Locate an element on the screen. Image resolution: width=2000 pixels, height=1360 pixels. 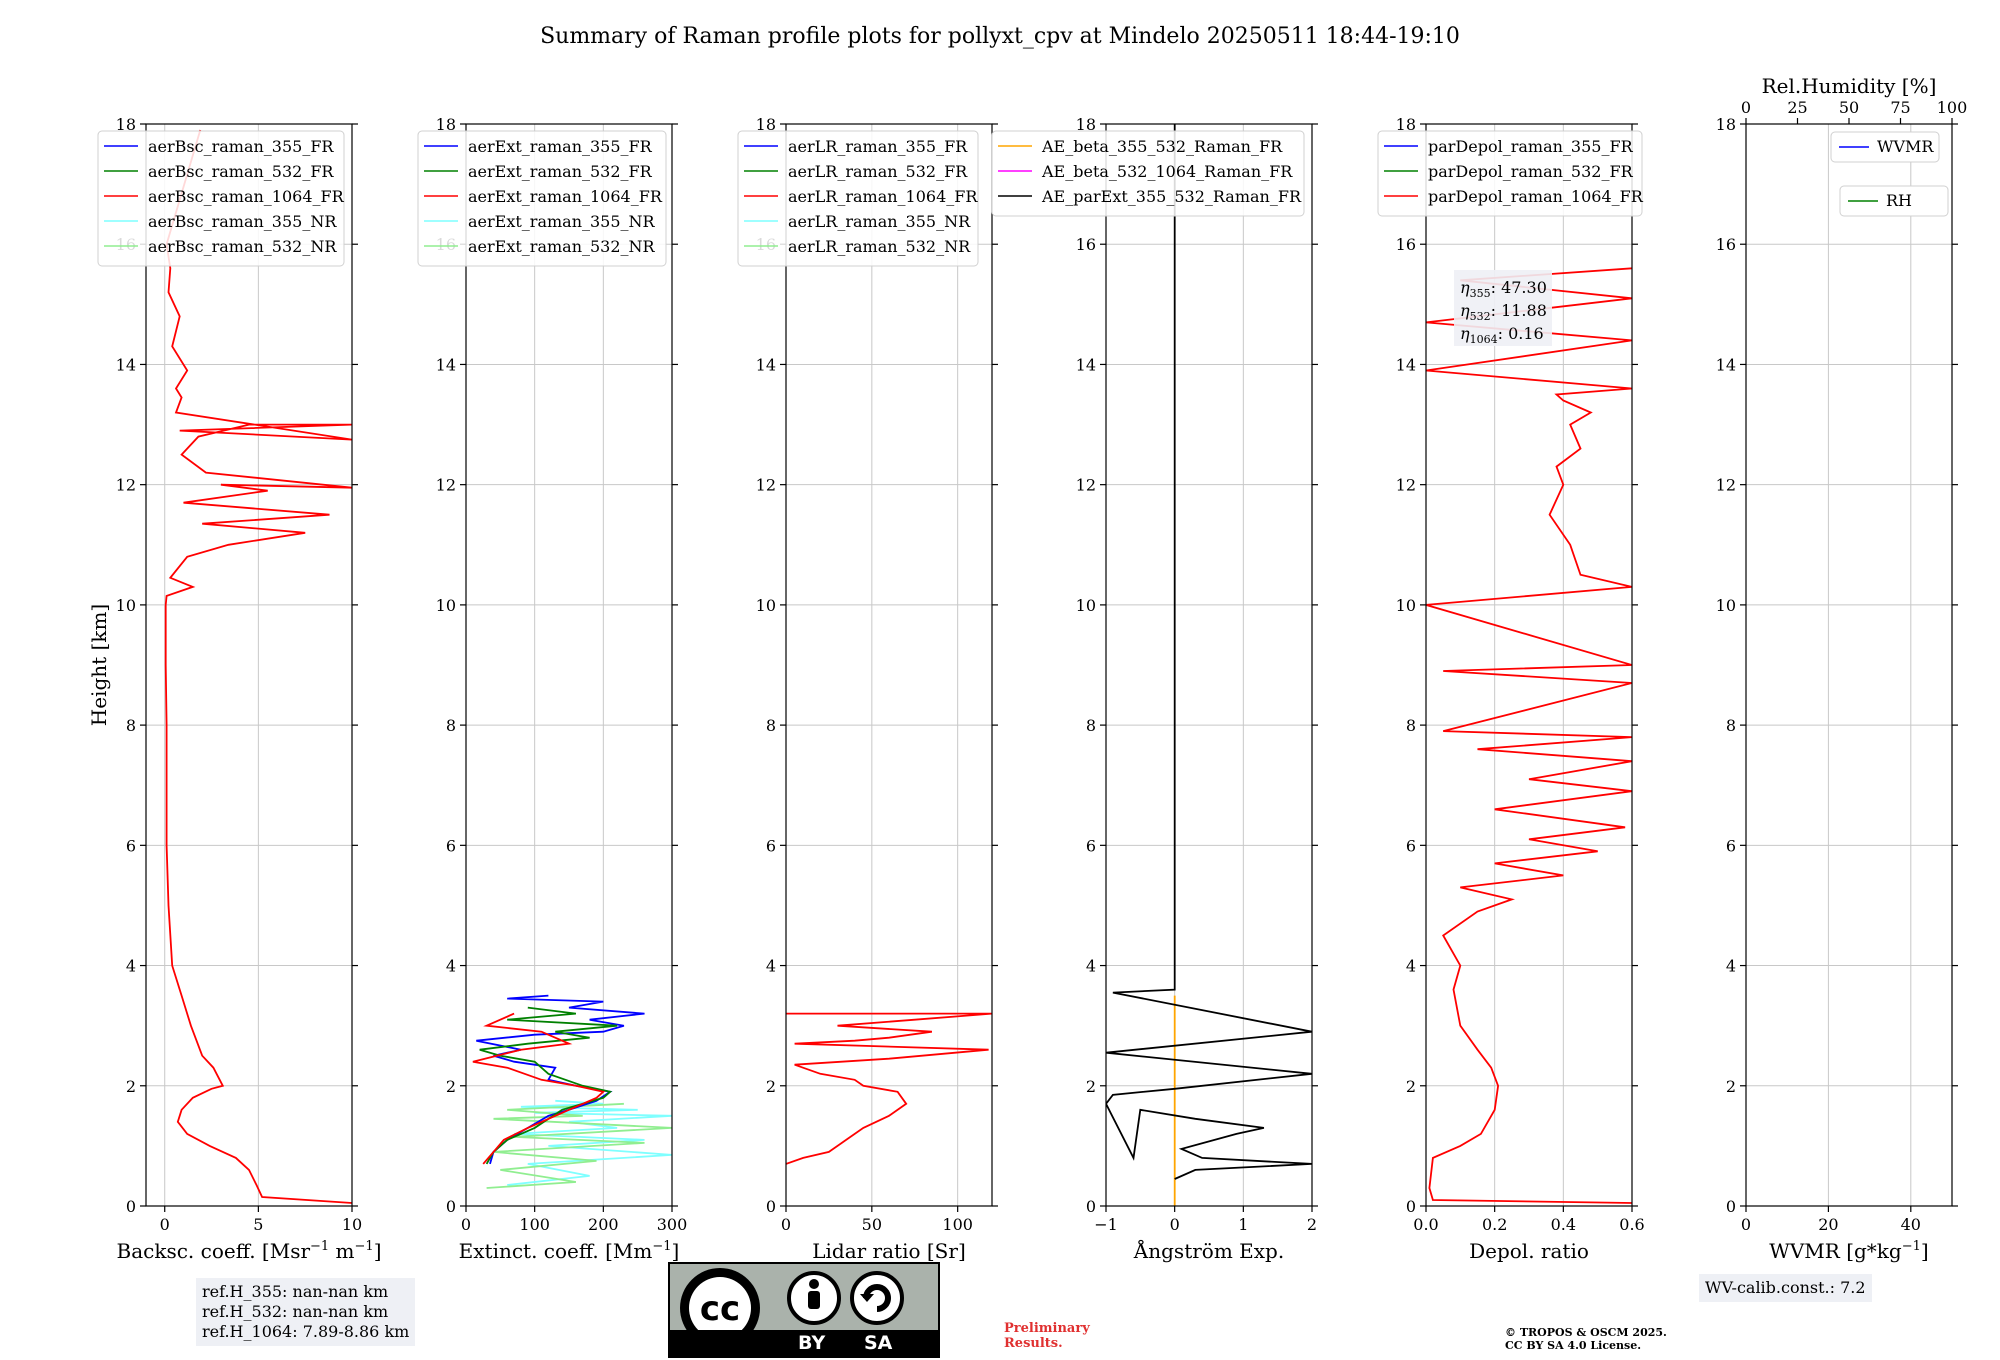
eta-annotation: η1064: 0.16 is located at coordinates (1502, 335).